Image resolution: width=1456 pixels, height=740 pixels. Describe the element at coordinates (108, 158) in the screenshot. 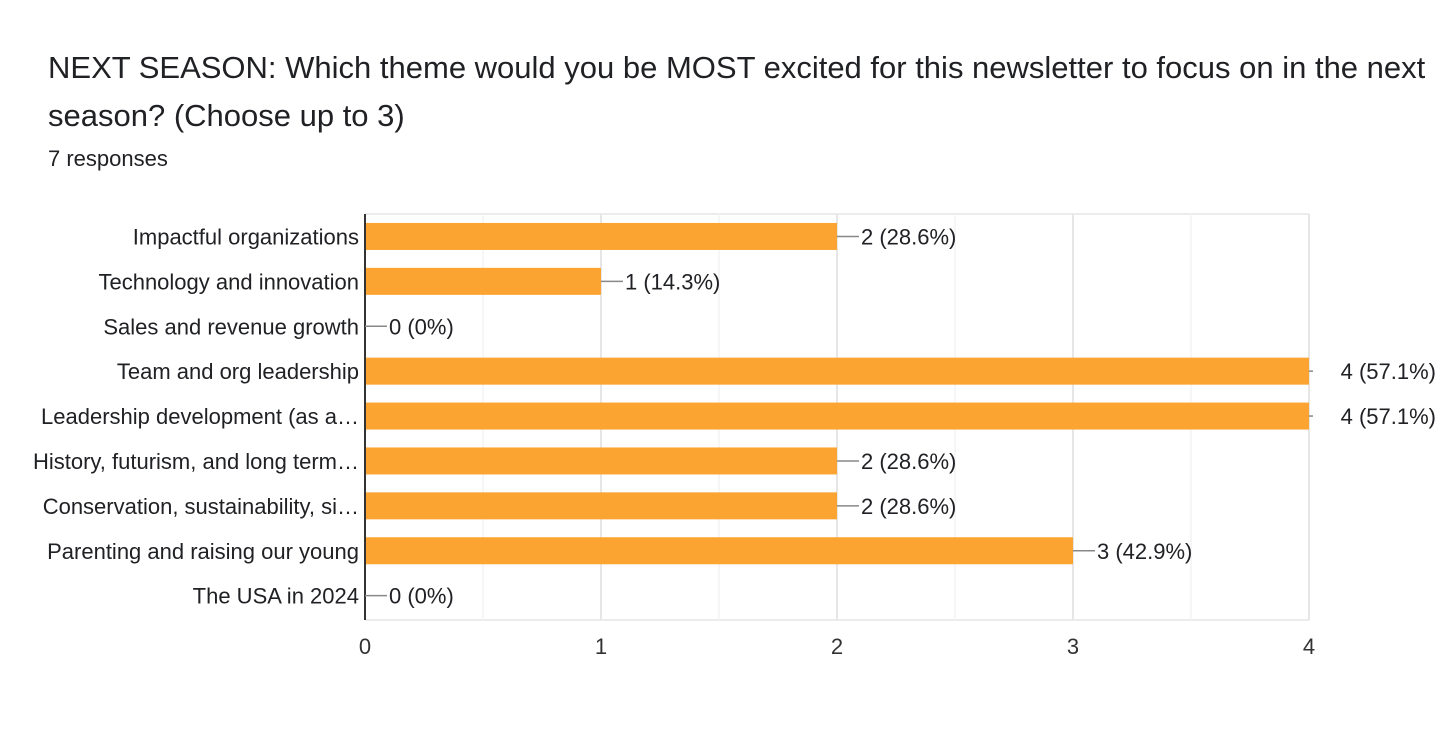

I see `response-count: 7 responses` at that location.